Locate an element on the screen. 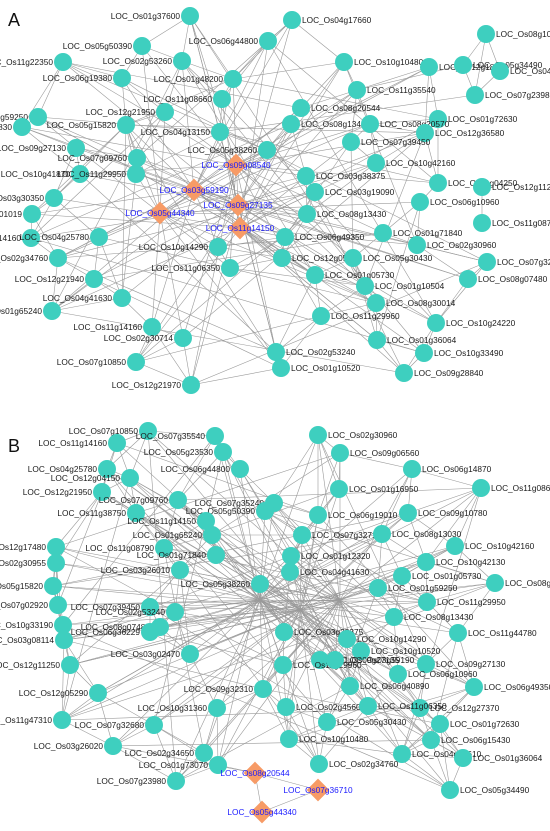 This screenshot has height=831, width=550. gene-node-label: LOC_Os12g04150 is located at coordinates (86, 478).